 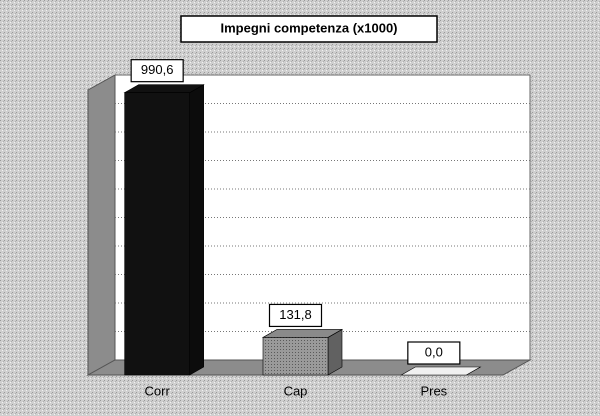 I want to click on side-wall, so click(x=101, y=225).